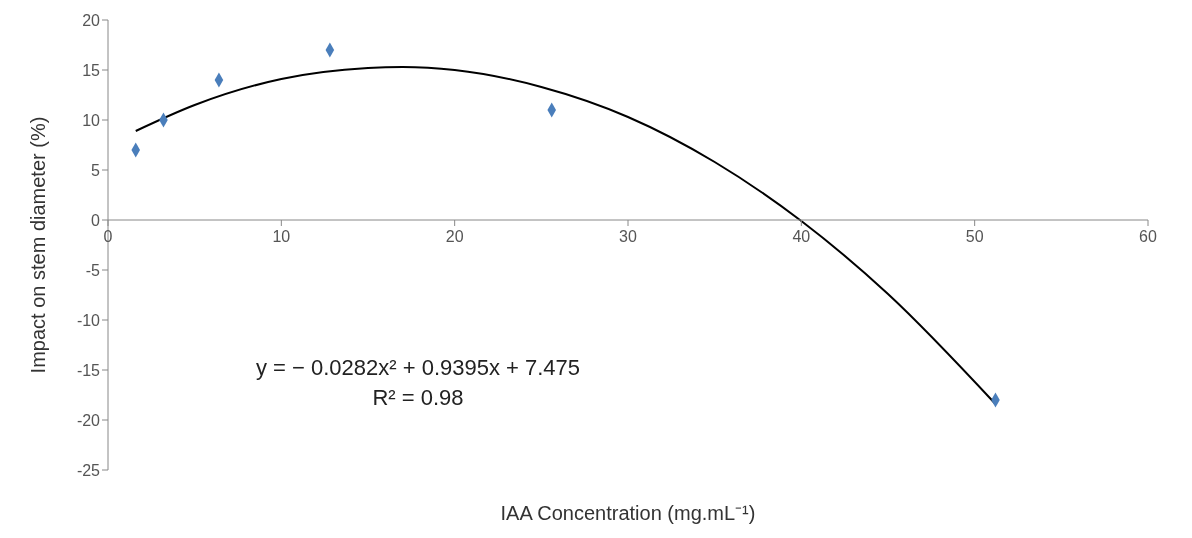 This screenshot has height=538, width=1192. I want to click on x-tick-label: 10, so click(281, 236).